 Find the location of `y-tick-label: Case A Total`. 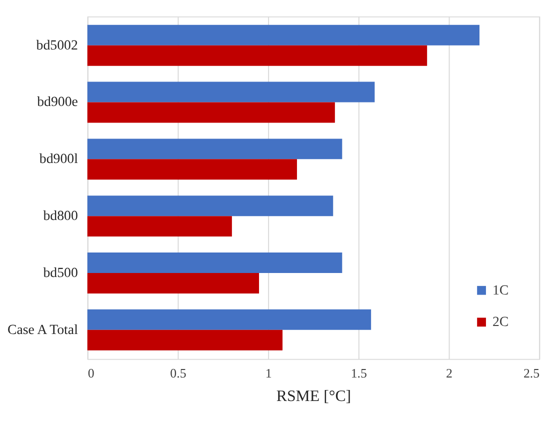

y-tick-label: Case A Total is located at coordinates (42, 330).